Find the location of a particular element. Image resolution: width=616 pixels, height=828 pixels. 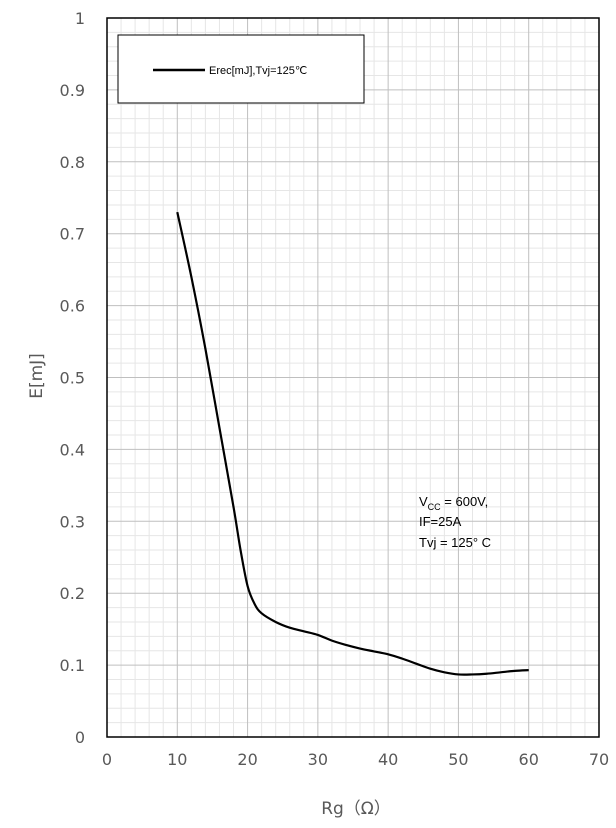

y-tick-label: 0.6 is located at coordinates (72, 306).